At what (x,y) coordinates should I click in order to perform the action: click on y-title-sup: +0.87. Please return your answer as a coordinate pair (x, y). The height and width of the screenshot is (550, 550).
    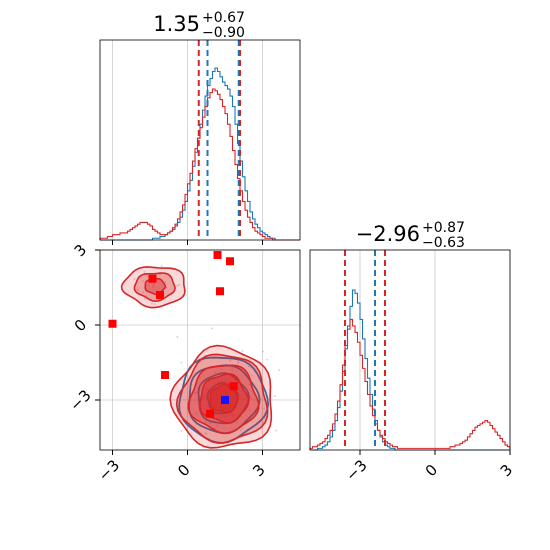
    Looking at the image, I should click on (443, 228).